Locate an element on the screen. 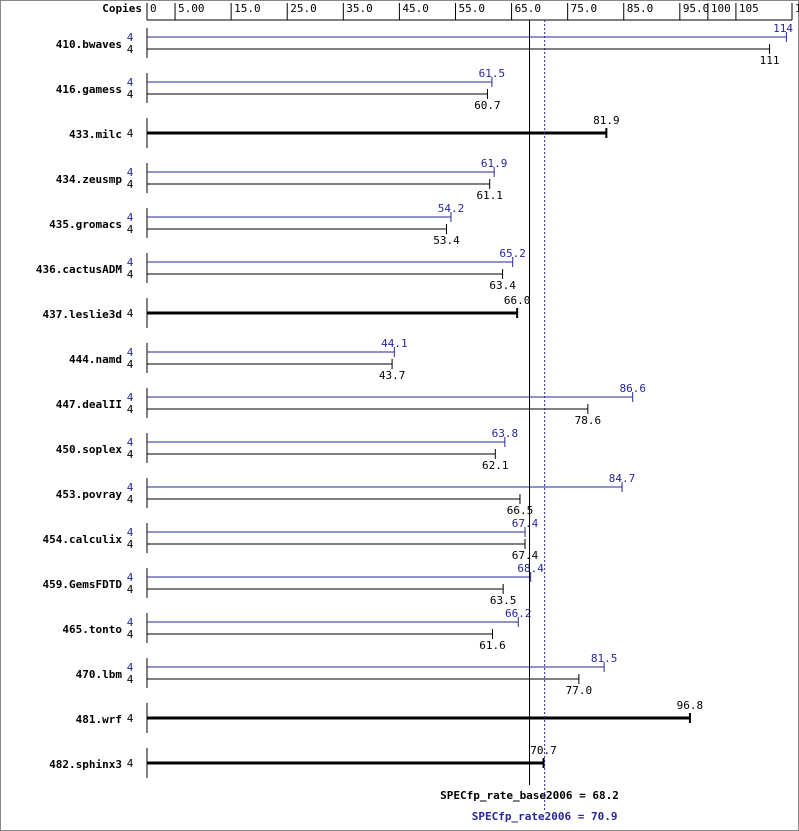 Image resolution: width=799 pixels, height=831 pixels. value-label: 111 is located at coordinates (770, 60).